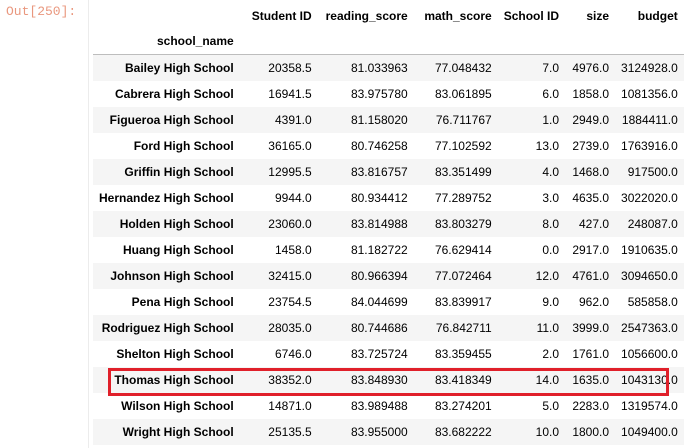 The width and height of the screenshot is (694, 448). Describe the element at coordinates (551, 302) in the screenshot. I see `table-cell: 9.0` at that location.